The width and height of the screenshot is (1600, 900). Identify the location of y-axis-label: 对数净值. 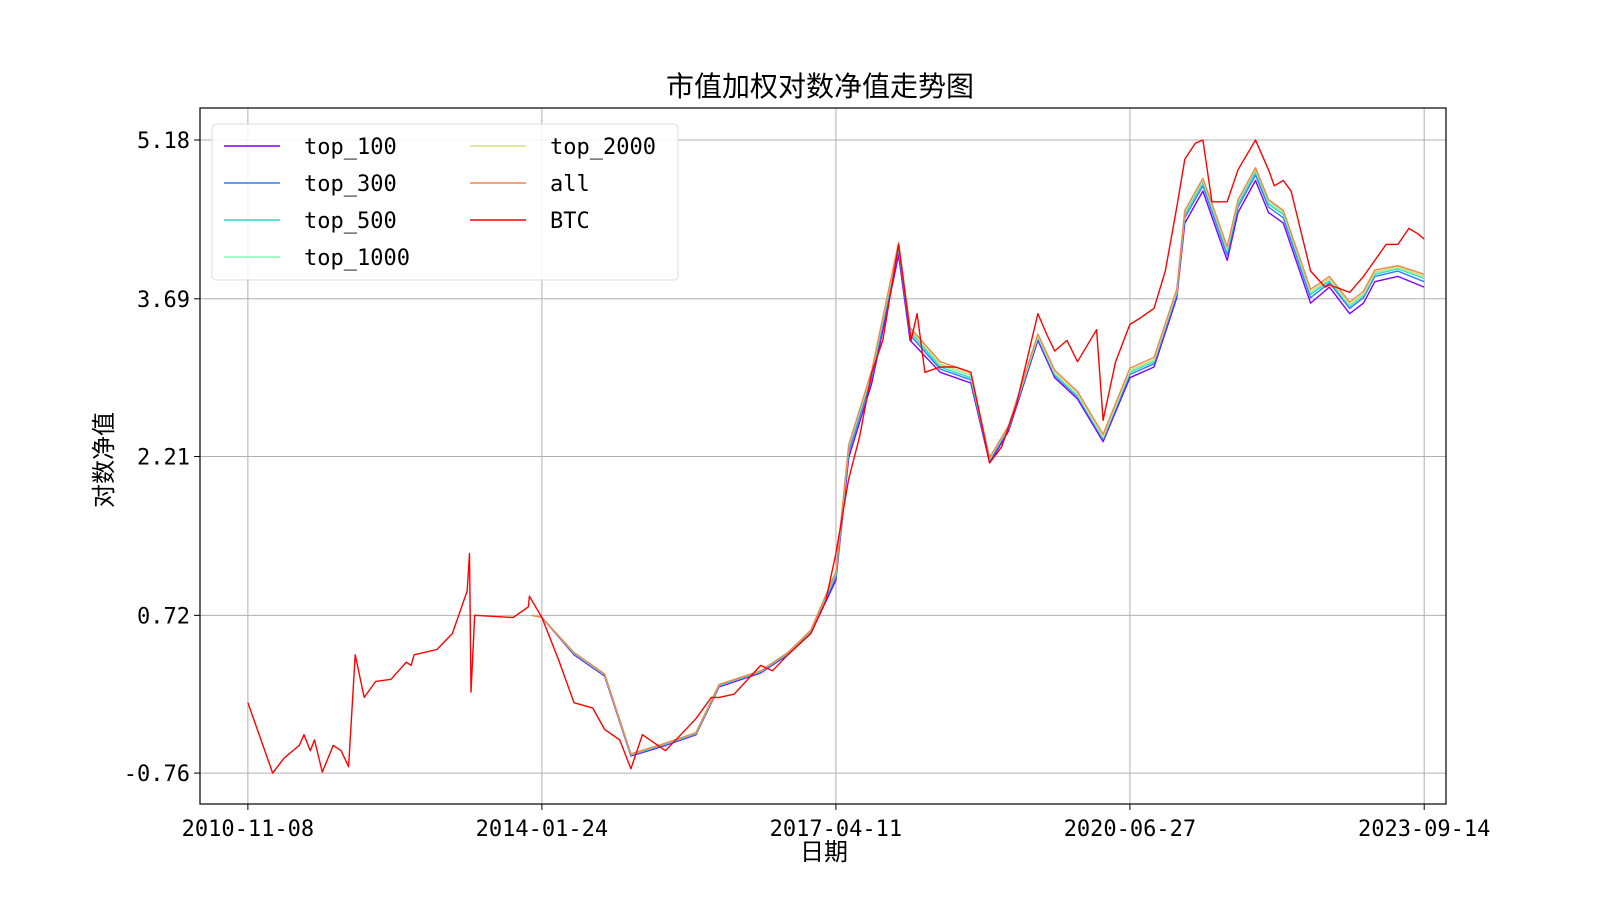
(104, 460).